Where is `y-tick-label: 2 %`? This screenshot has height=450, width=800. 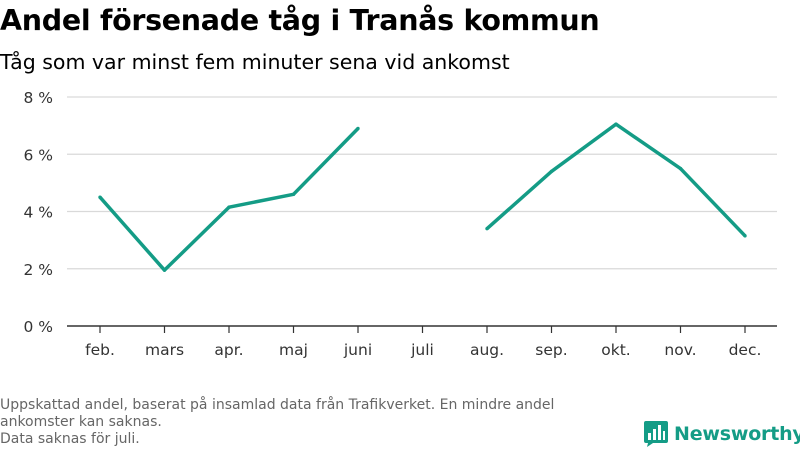
y-tick-label: 2 % is located at coordinates (38, 270).